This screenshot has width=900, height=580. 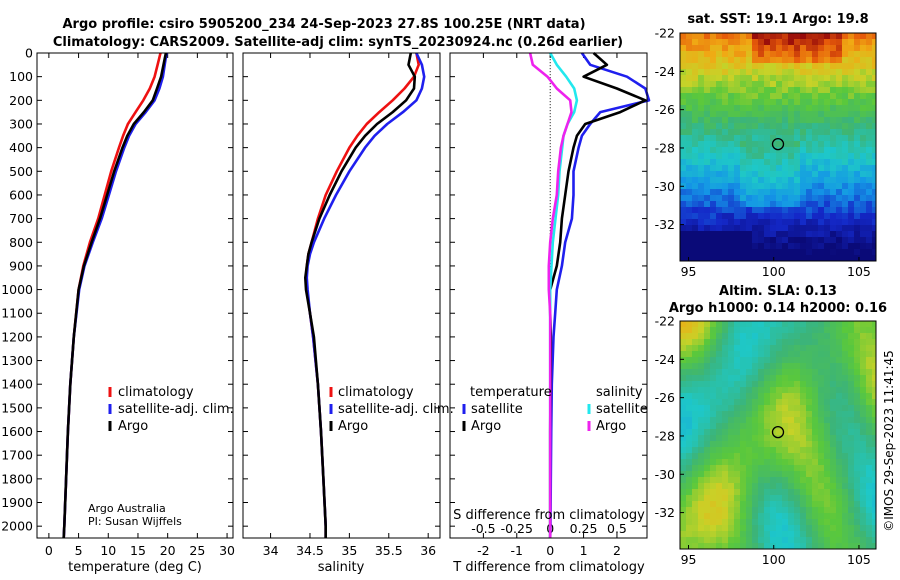 What do you see at coordinates (17, 407) in the screenshot?
I see `depth-tick-label: 1500` at bounding box center [17, 407].